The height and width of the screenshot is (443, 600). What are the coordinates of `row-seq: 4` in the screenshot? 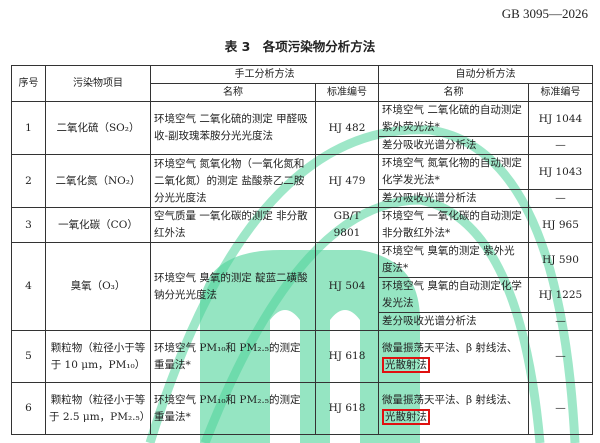 It's located at (28, 286).